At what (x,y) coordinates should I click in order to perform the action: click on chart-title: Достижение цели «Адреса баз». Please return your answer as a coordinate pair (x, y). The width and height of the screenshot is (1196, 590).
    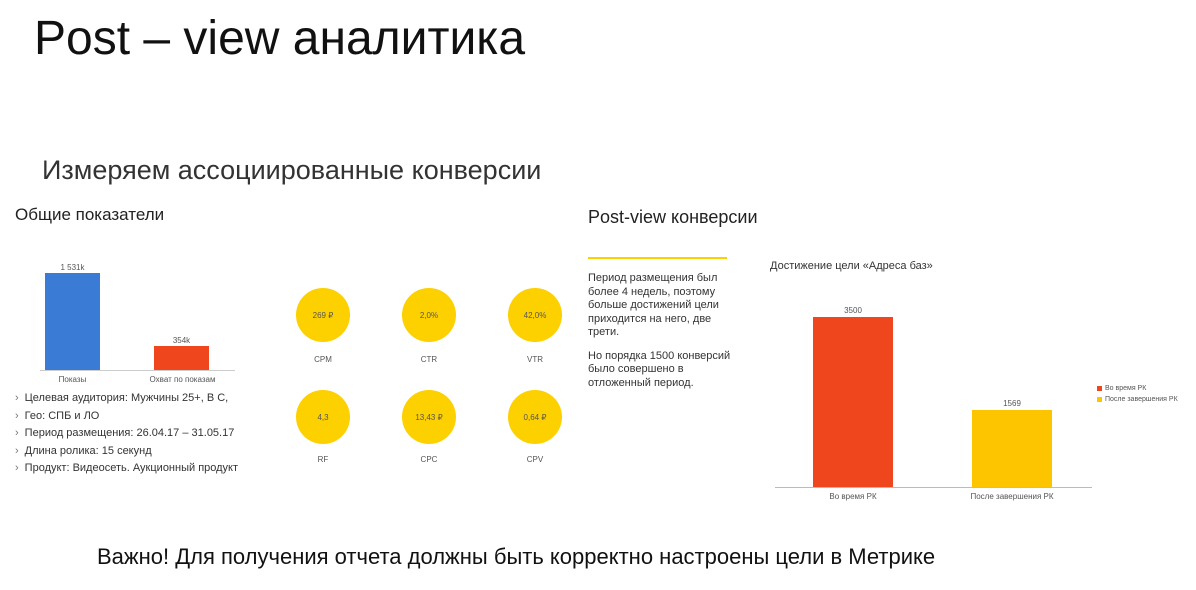
    Looking at the image, I should click on (851, 266).